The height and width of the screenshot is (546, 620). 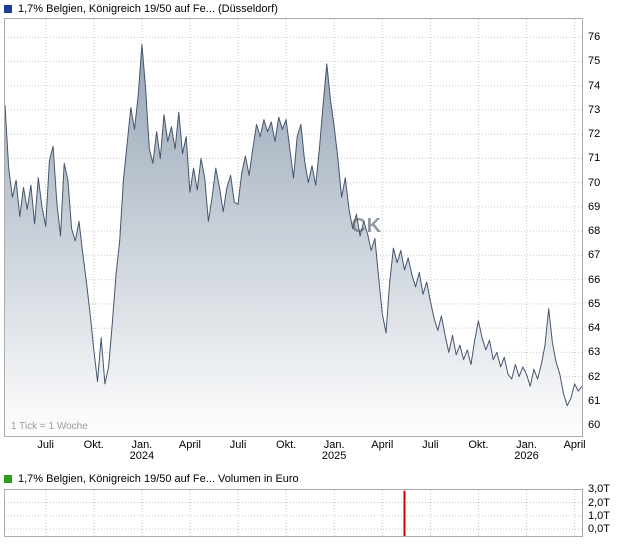 I want to click on tick-interval-note: 1 Tick = 1 Woche, so click(x=49, y=426).